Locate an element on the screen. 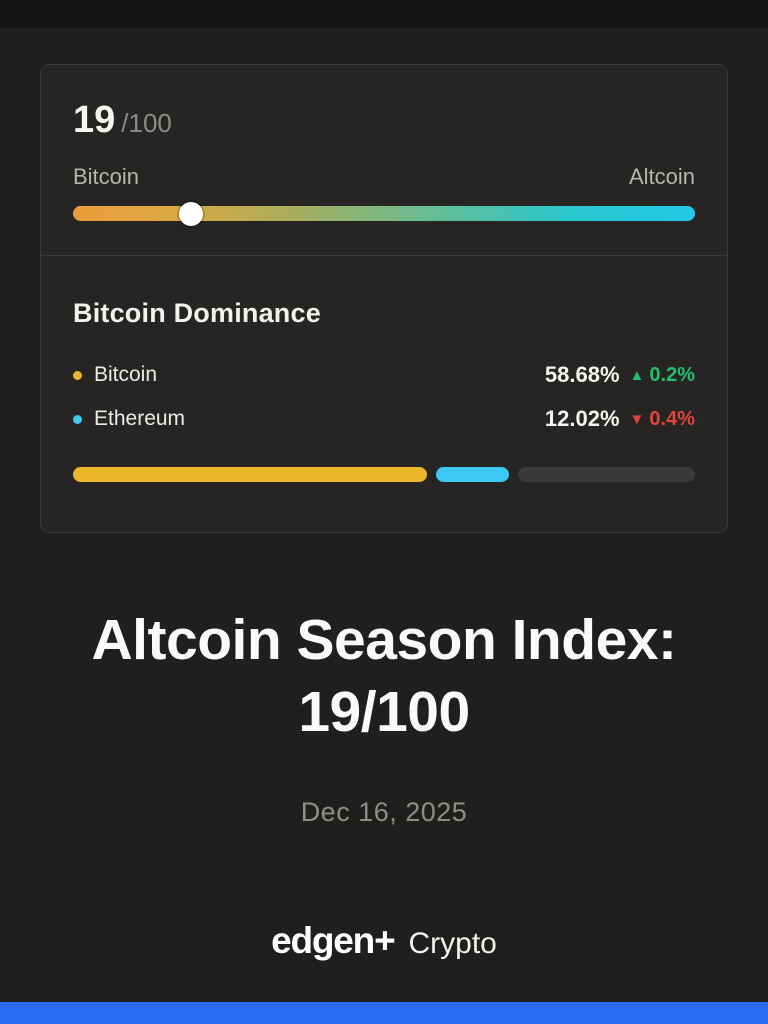  gauge-label-bitcoin: Bitcoin is located at coordinates (106, 176).